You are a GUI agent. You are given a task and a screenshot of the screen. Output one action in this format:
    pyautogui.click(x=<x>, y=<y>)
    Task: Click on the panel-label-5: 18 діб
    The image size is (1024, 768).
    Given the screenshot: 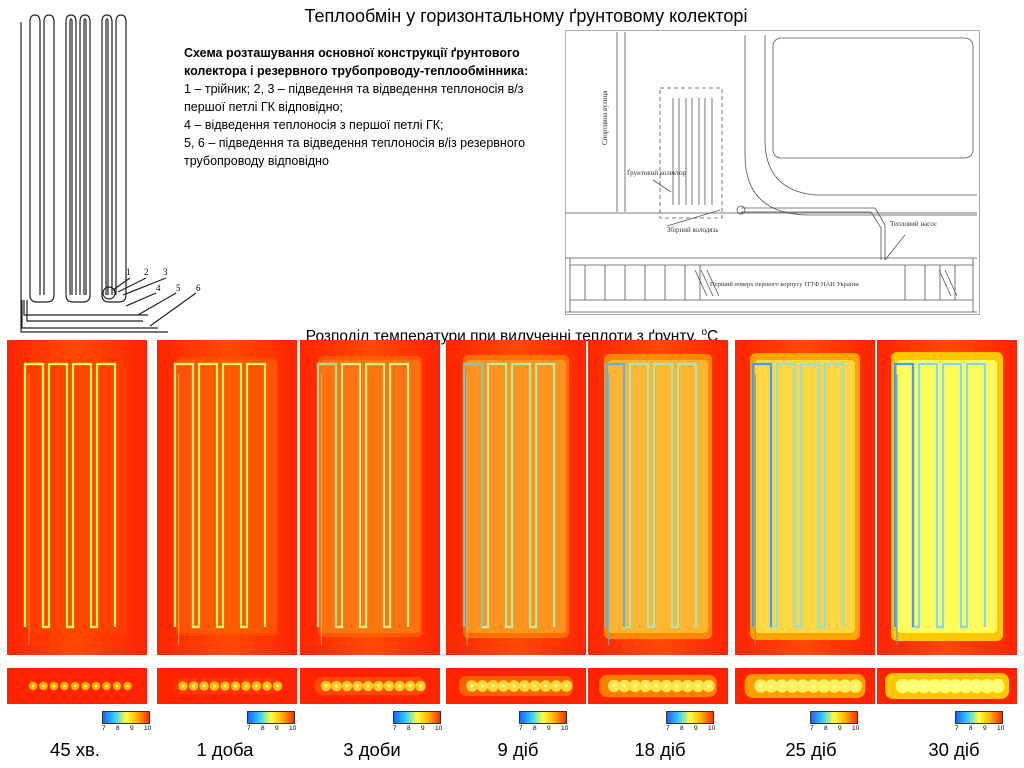 What is the action you would take?
    pyautogui.click(x=660, y=749)
    